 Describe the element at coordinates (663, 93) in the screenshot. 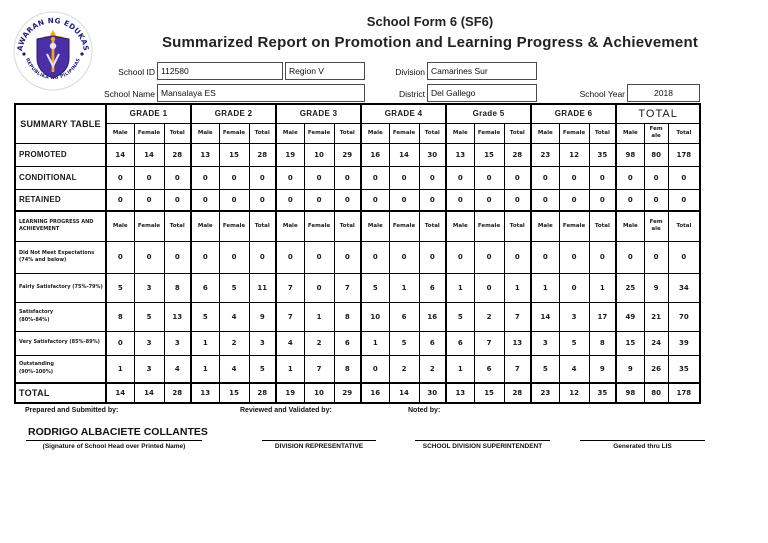

I see `school-year-field: 2018` at that location.